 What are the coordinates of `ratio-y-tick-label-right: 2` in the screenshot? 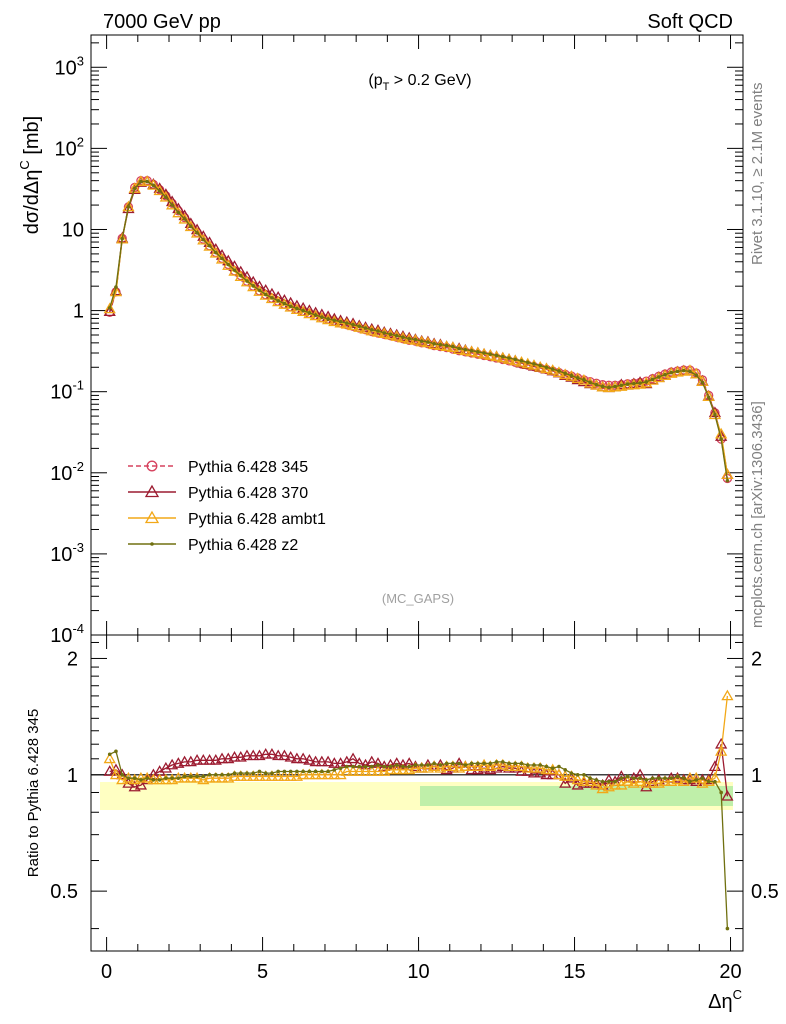 It's located at (756, 659).